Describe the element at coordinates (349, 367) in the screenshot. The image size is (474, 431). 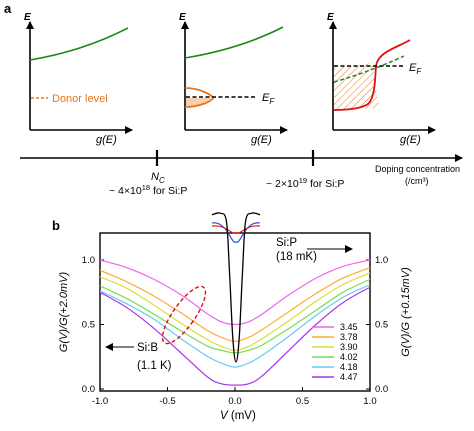
I see `legend-label: 4.18` at that location.